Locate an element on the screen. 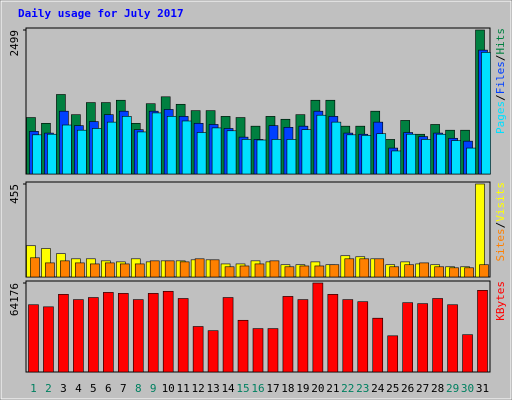  x-tick-label: 26 is located at coordinates (407, 388).